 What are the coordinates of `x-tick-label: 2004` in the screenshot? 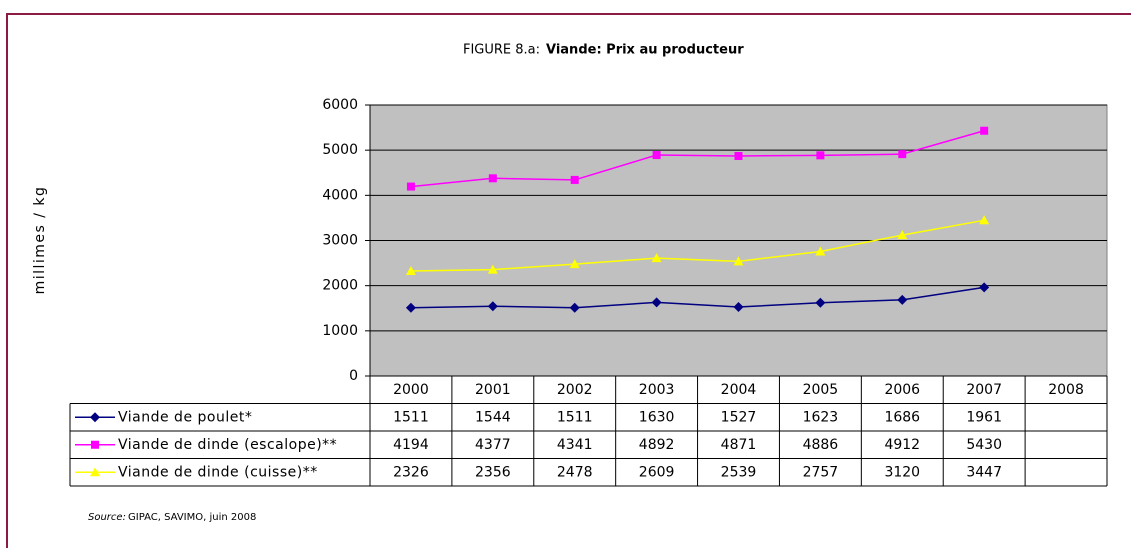 It's located at (739, 390).